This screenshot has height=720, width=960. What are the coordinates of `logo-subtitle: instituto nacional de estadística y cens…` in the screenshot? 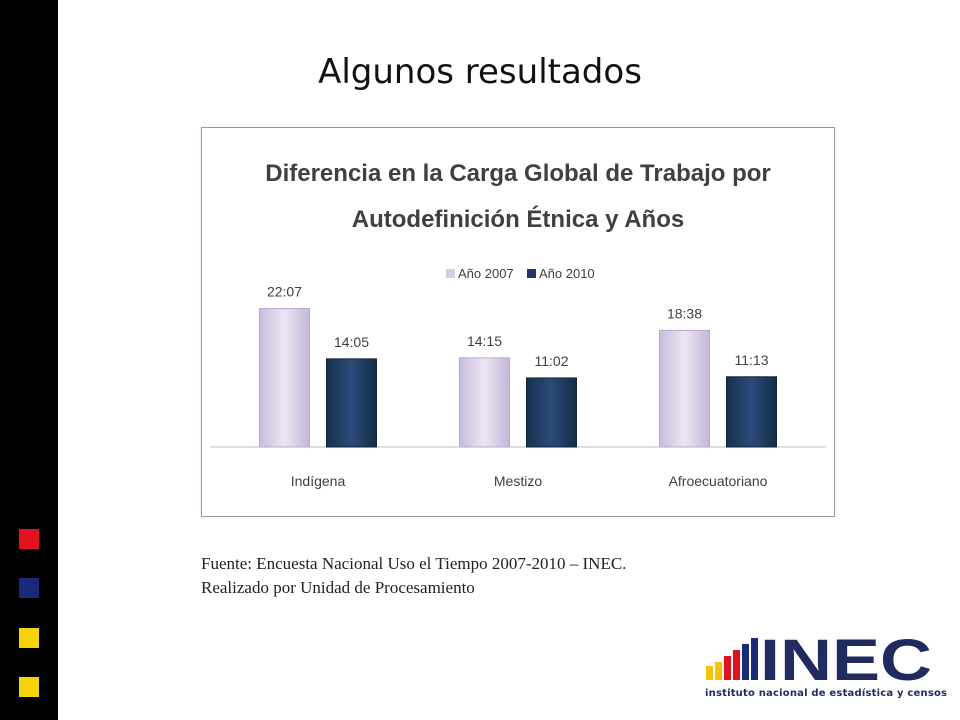 It's located at (826, 693).